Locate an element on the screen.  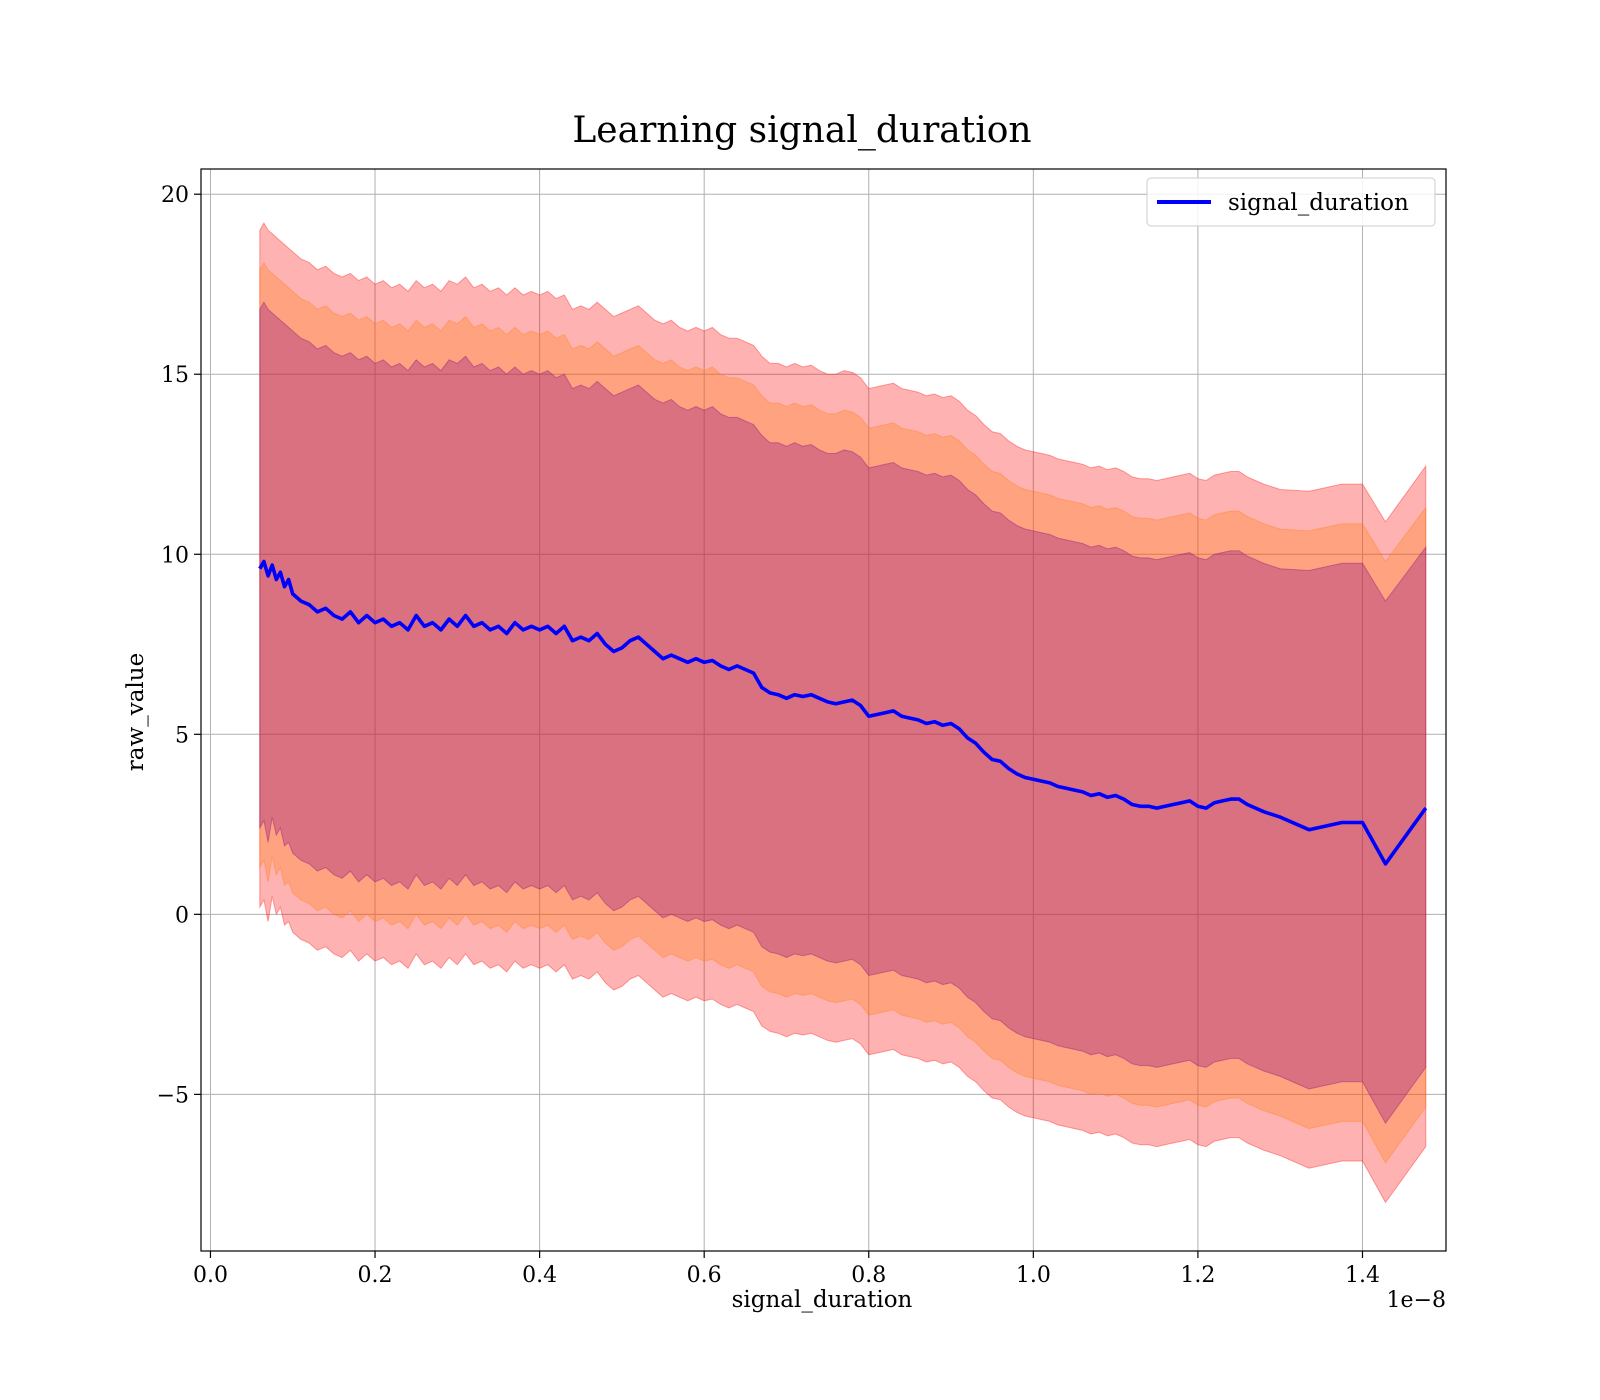
x-tick-label: 0.0 is located at coordinates (210, 1275).